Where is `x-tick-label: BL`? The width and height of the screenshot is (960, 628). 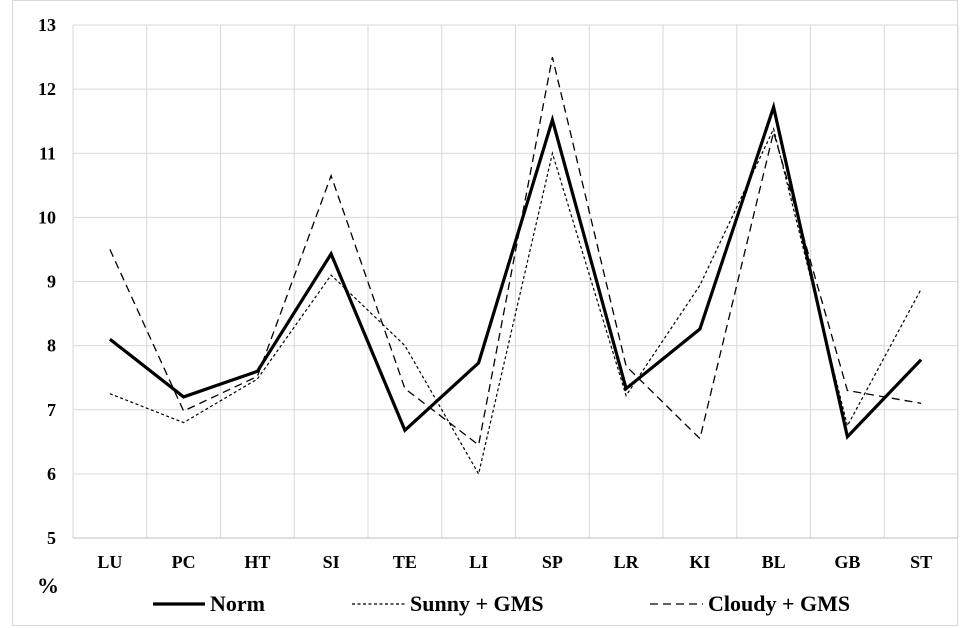 x-tick-label: BL is located at coordinates (774, 562).